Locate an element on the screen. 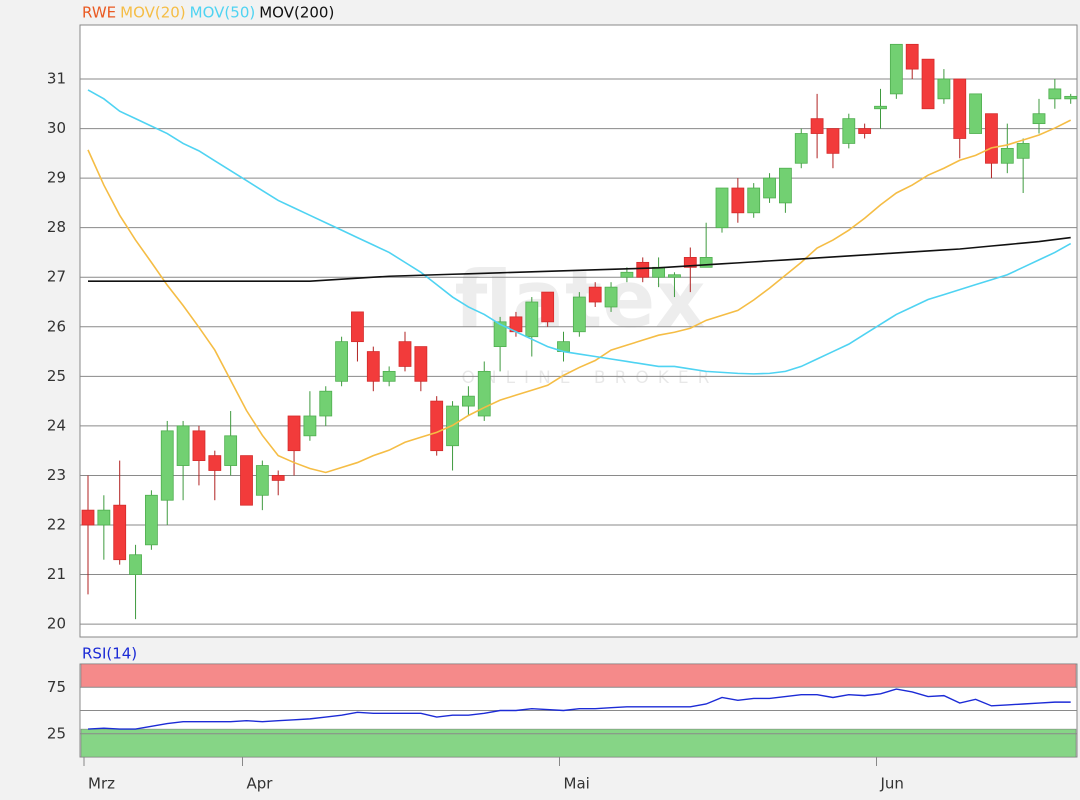 The width and height of the screenshot is (1080, 800). x-tick-label: Jun is located at coordinates (892, 784).